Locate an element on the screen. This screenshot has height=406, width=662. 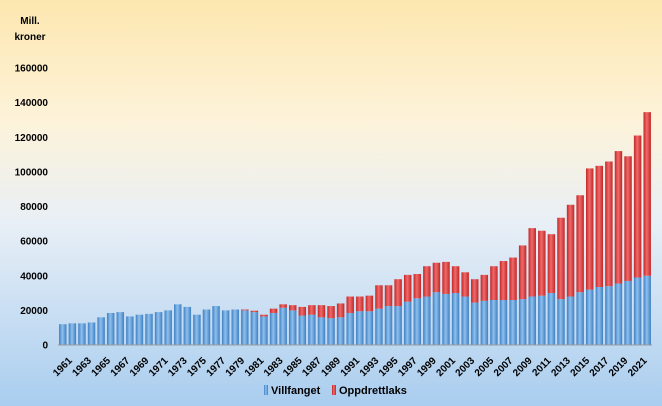
legend-swatch-oppdrettlaks is located at coordinates (334, 390).